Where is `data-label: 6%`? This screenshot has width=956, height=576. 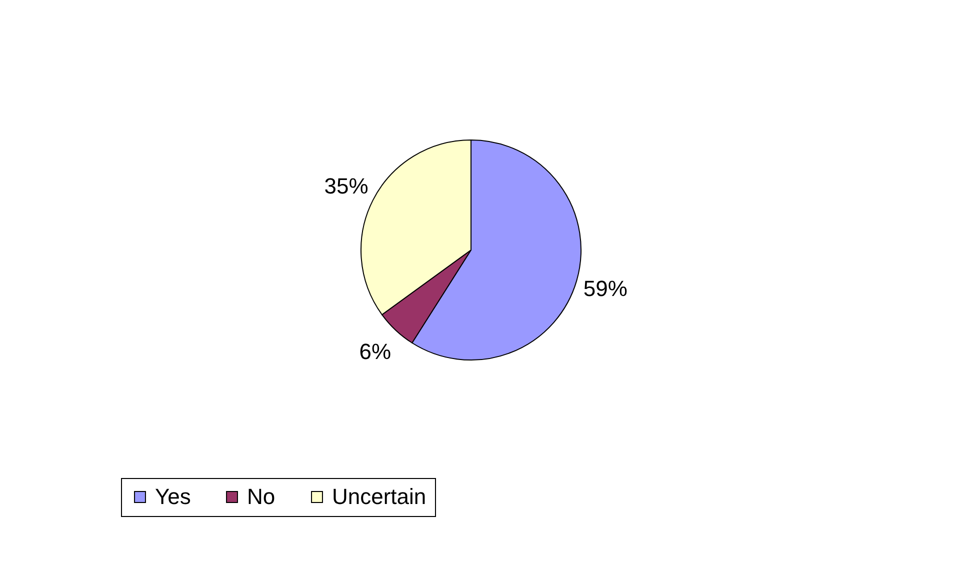 data-label: 6% is located at coordinates (375, 351).